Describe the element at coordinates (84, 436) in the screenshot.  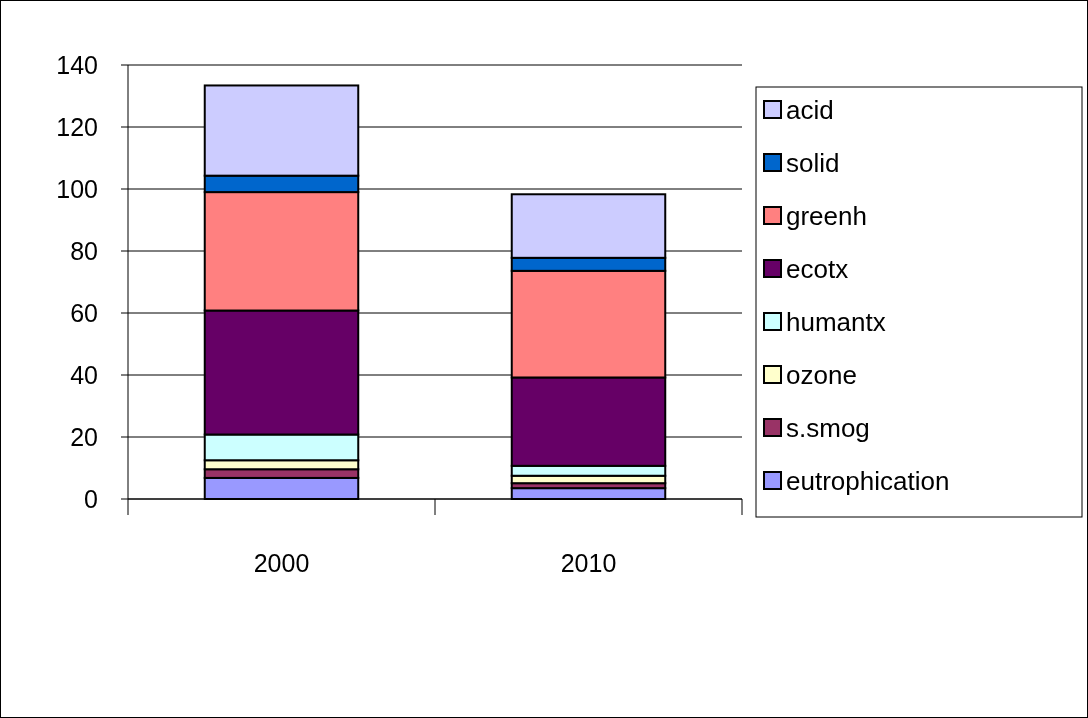
I see `y-tick-label: 20` at that location.